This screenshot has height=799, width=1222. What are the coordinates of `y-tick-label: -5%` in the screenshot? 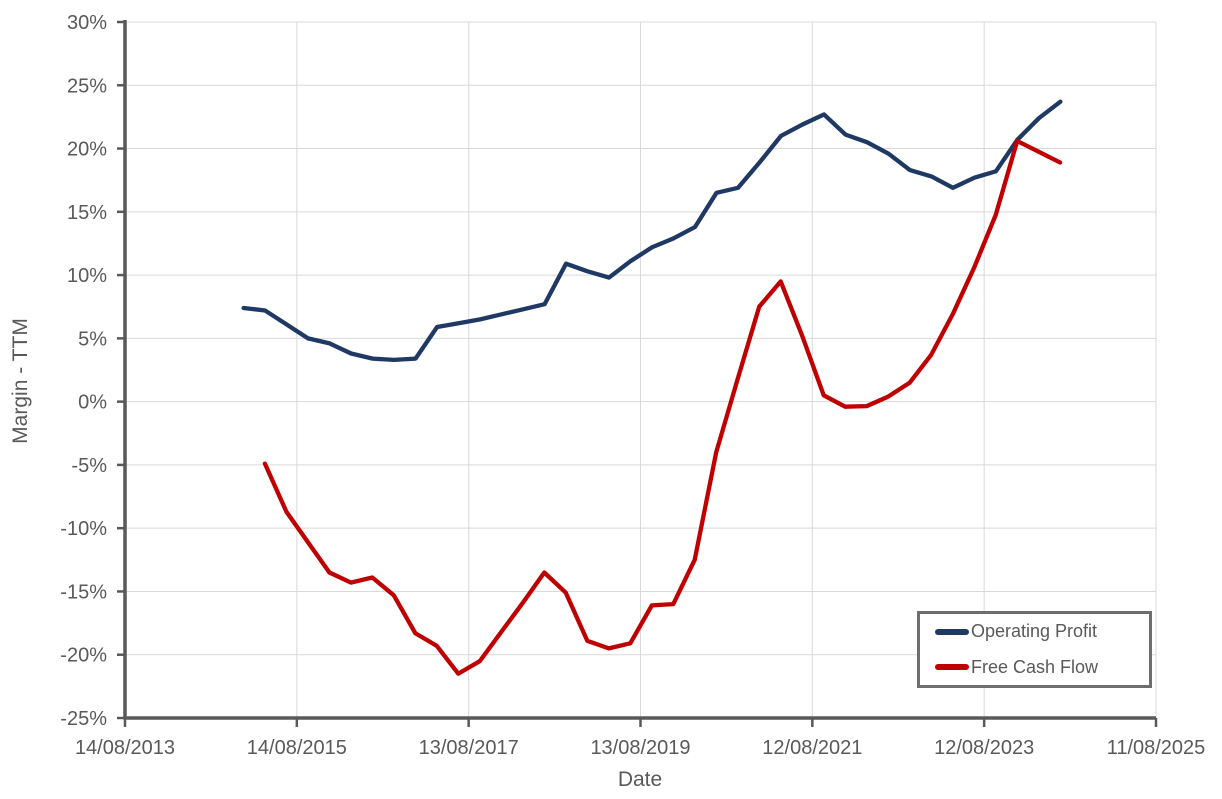 It's located at (89, 466).